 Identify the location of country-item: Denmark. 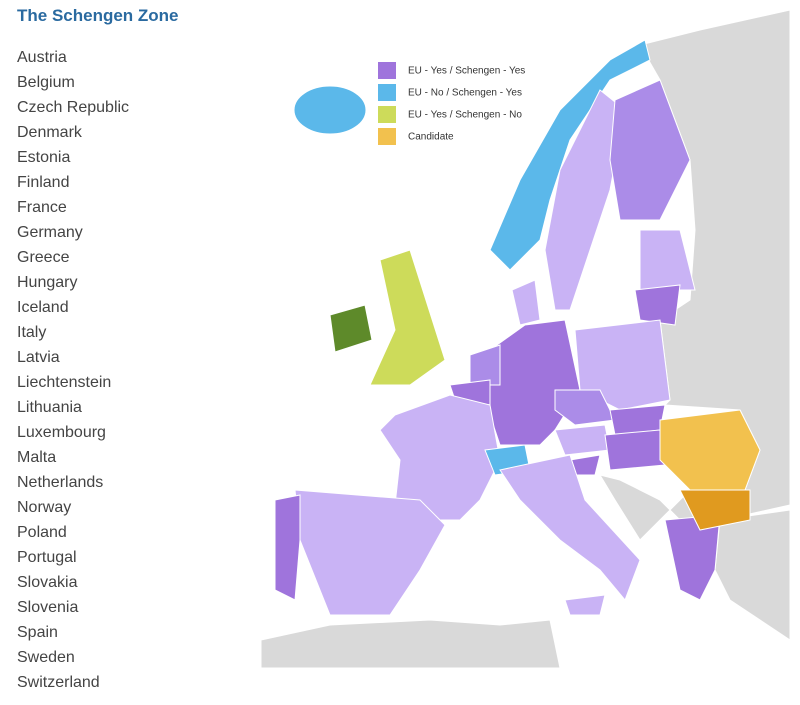
(49, 132).